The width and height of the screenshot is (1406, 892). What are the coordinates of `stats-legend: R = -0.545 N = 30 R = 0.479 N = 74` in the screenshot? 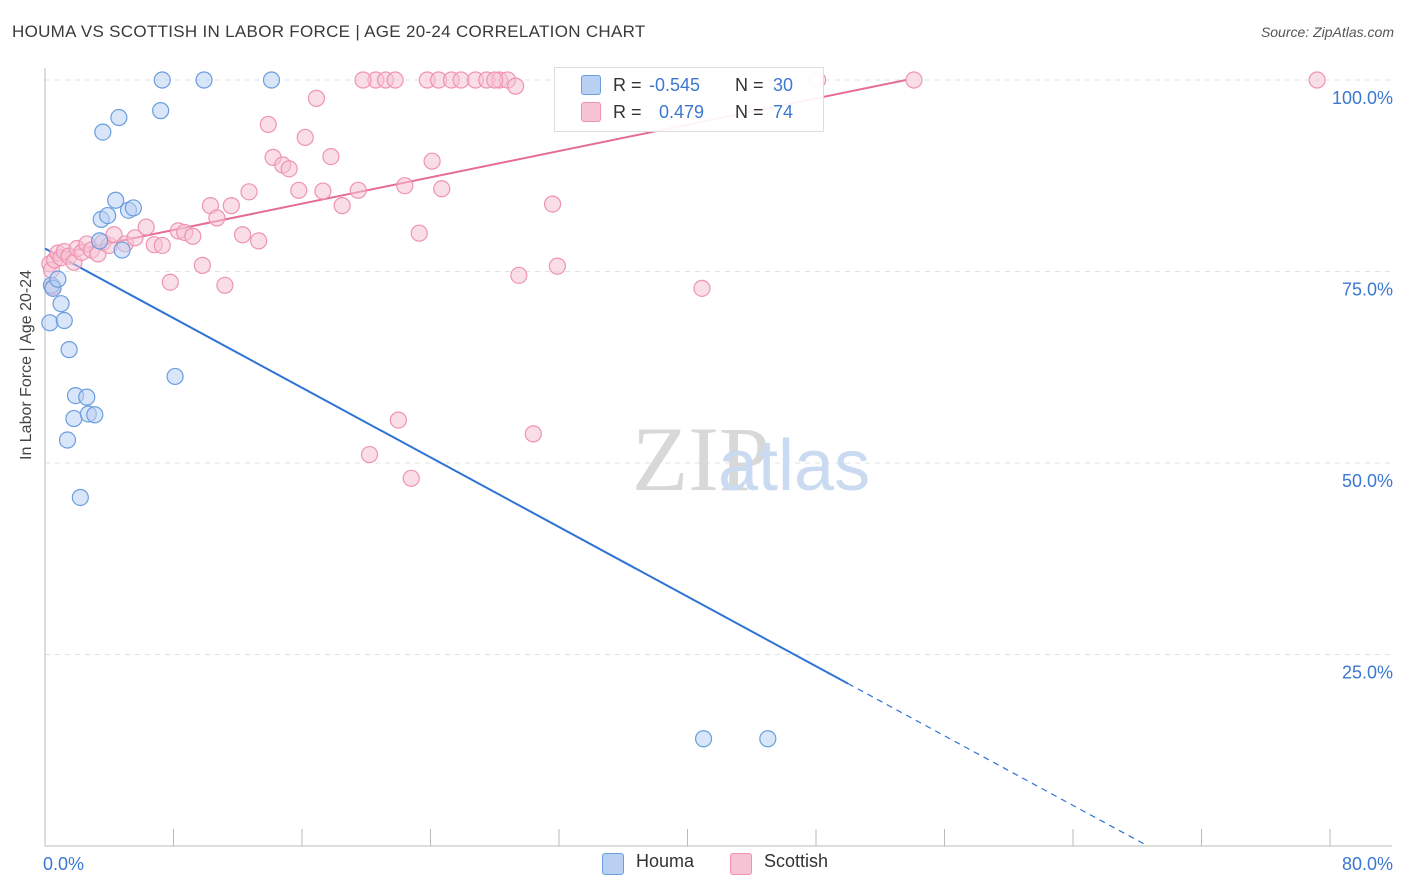 It's located at (689, 99).